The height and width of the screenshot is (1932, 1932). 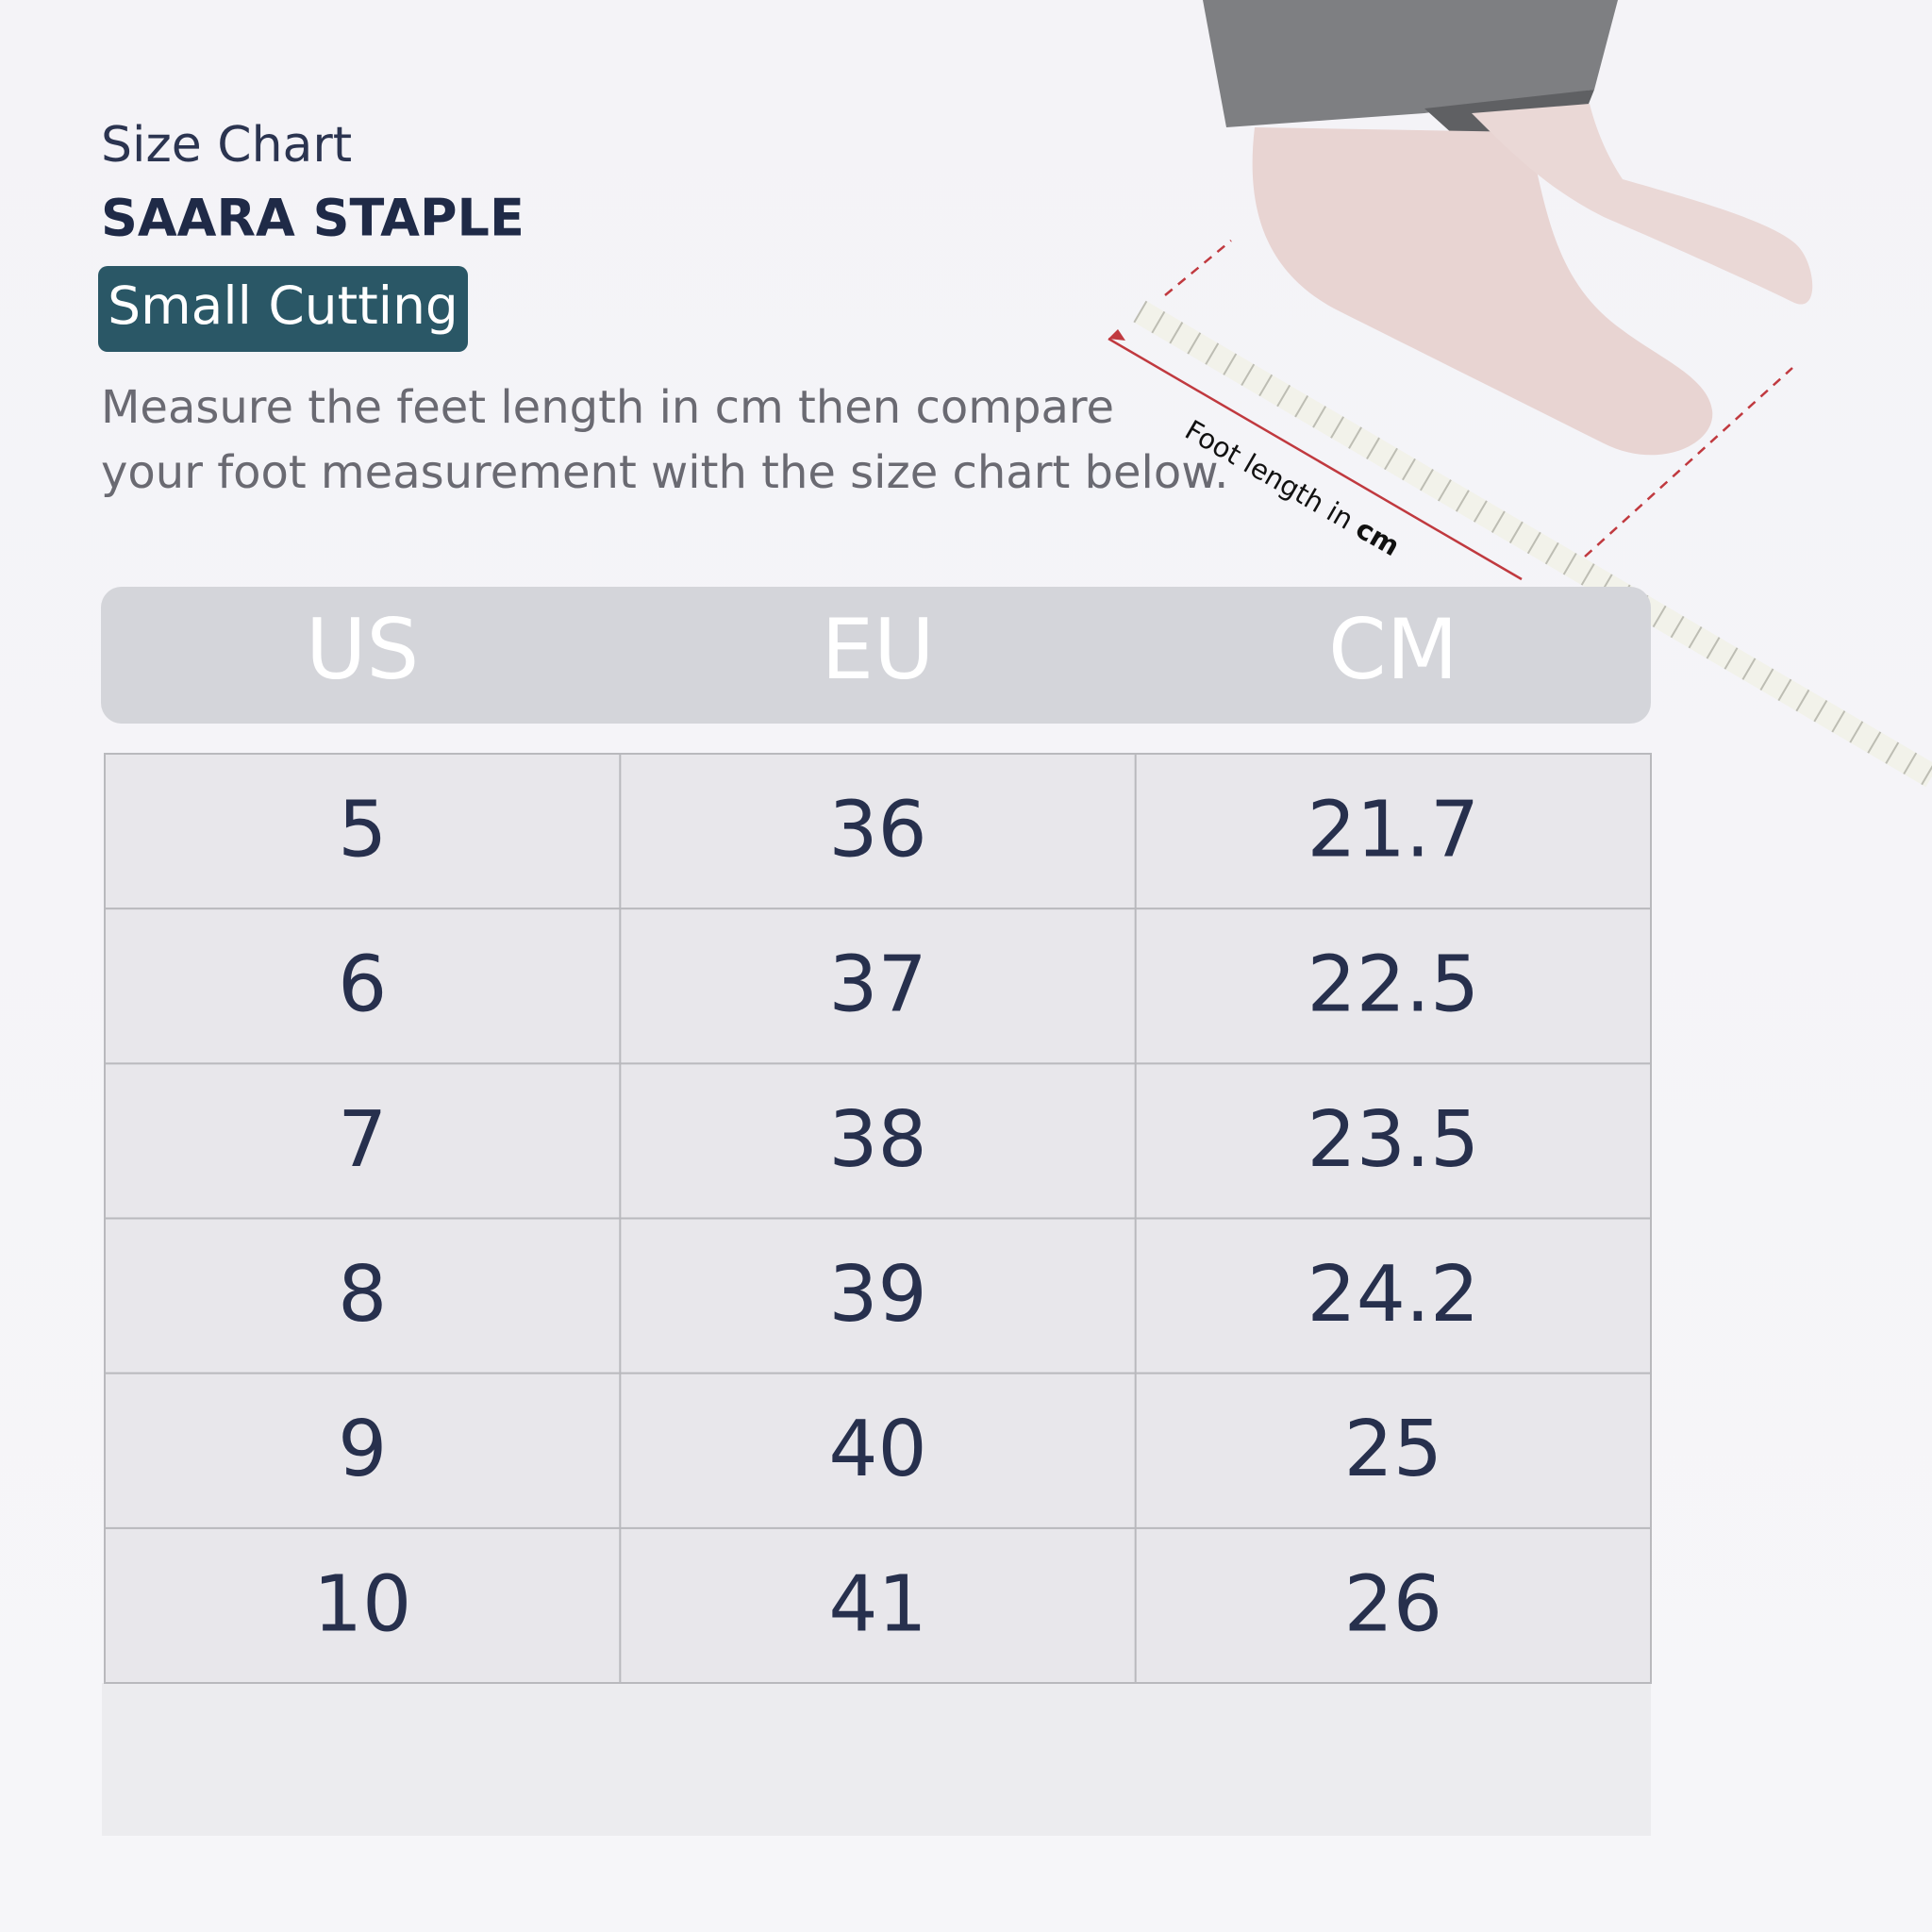 I want to click on table-cell: 8, so click(x=363, y=1295).